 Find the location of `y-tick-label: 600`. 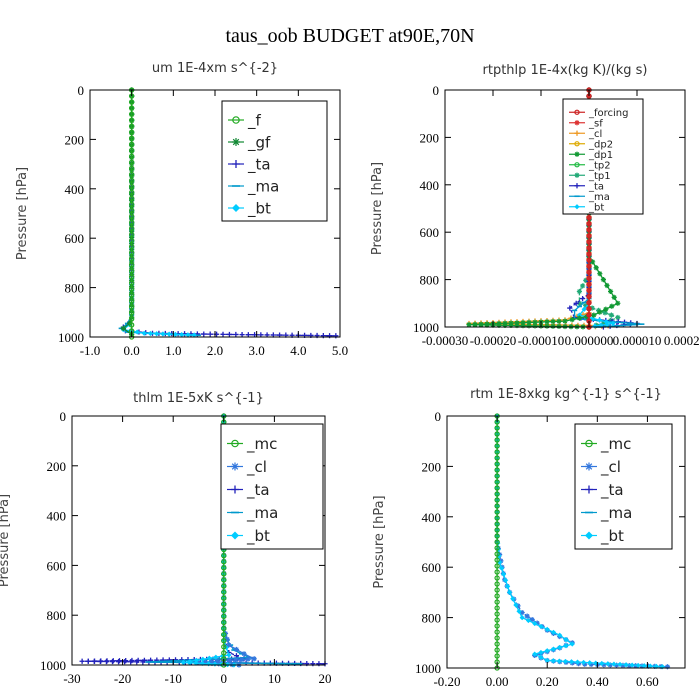

y-tick-label: 600 is located at coordinates (432, 567).